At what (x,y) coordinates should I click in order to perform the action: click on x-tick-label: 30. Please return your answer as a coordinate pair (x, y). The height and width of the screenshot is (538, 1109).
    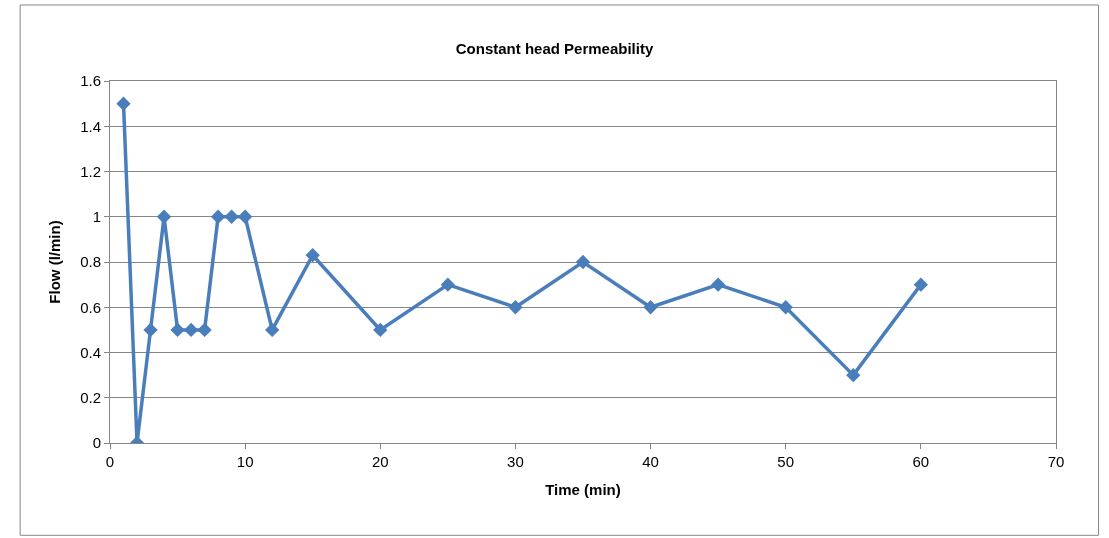
    Looking at the image, I should click on (515, 461).